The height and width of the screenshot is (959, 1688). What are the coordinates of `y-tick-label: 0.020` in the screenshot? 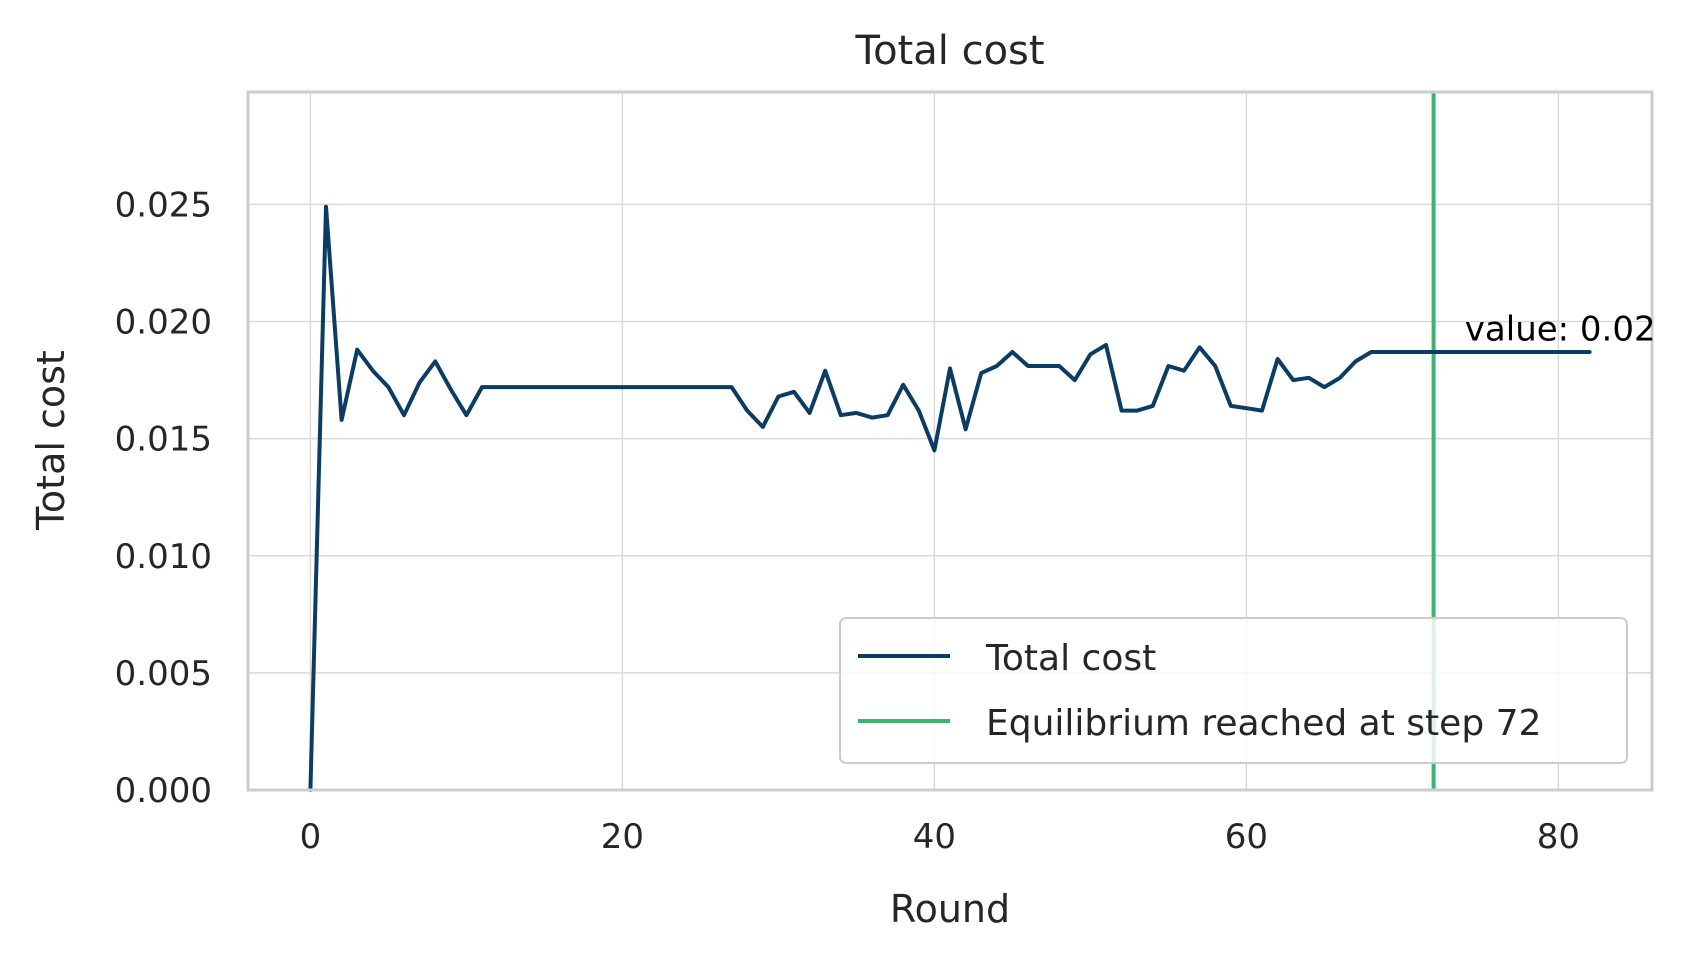 It's located at (163, 323).